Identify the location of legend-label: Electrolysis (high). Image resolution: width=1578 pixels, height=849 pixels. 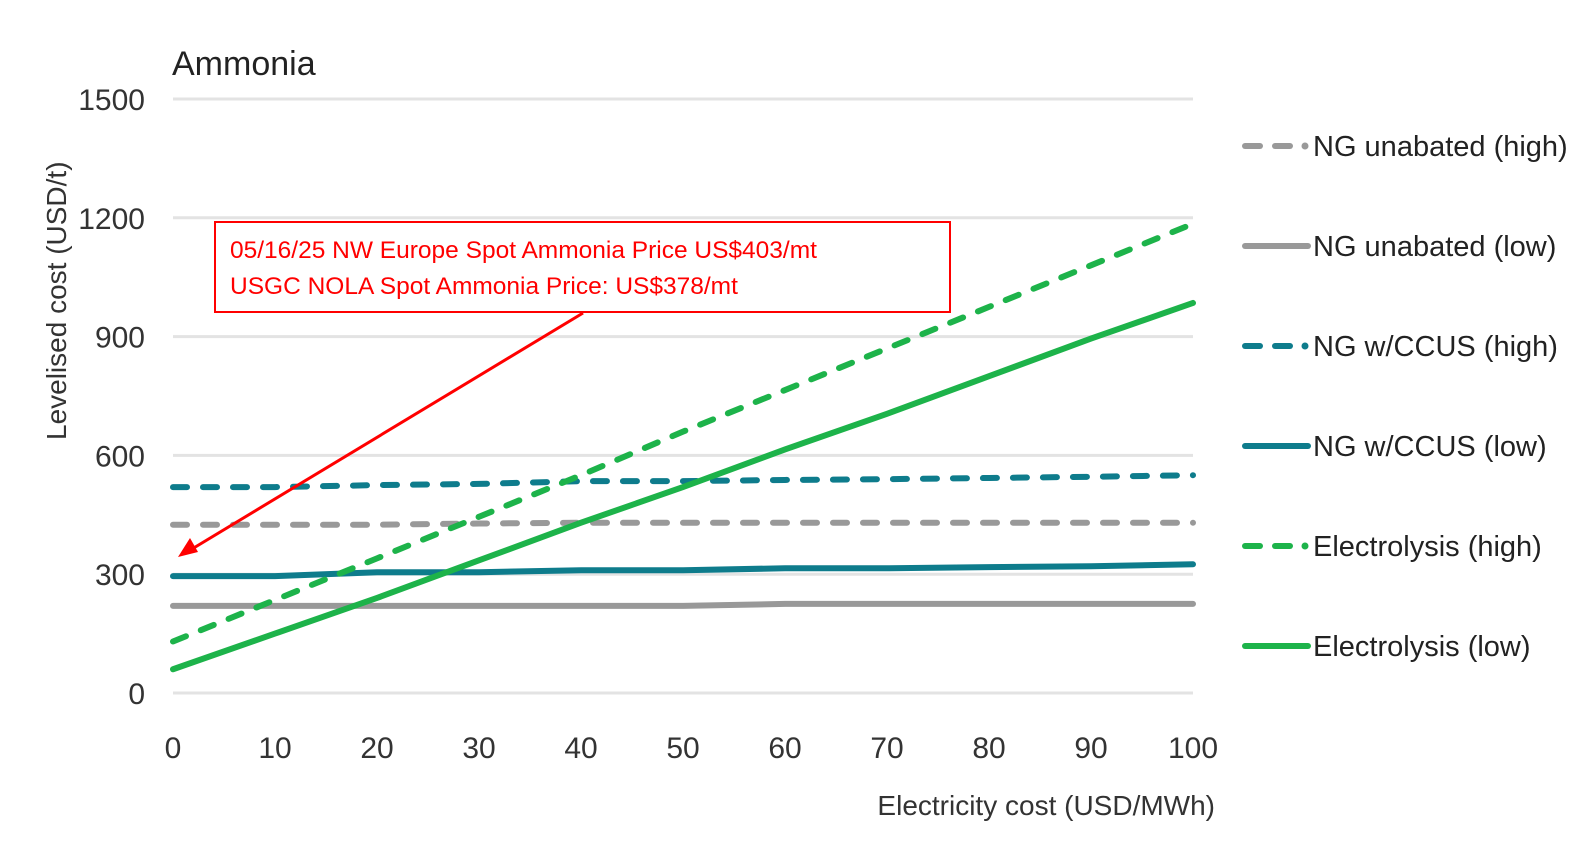
(1427, 547).